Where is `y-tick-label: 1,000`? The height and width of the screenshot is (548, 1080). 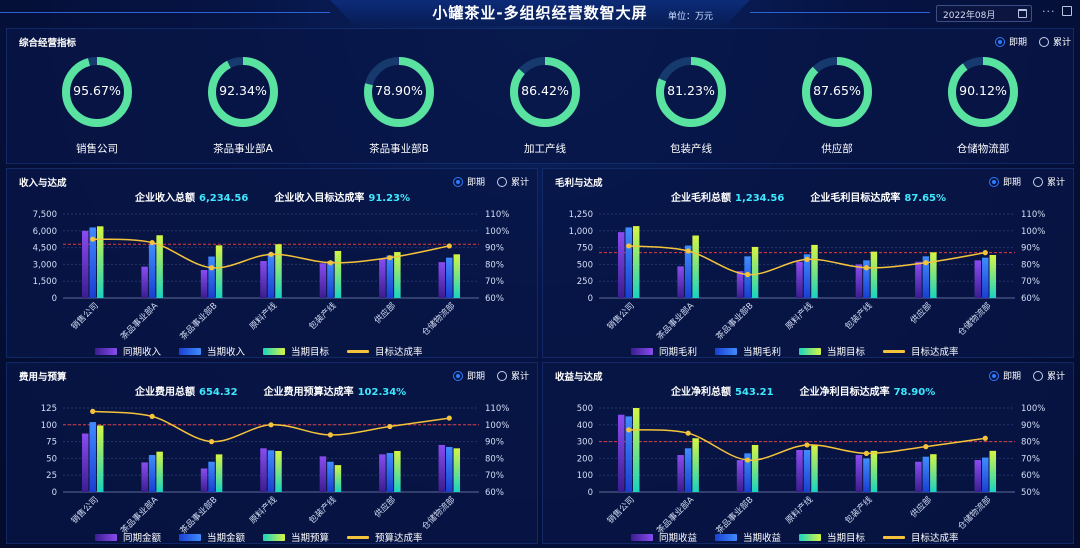 y-tick-label: 1,000 is located at coordinates (581, 232).